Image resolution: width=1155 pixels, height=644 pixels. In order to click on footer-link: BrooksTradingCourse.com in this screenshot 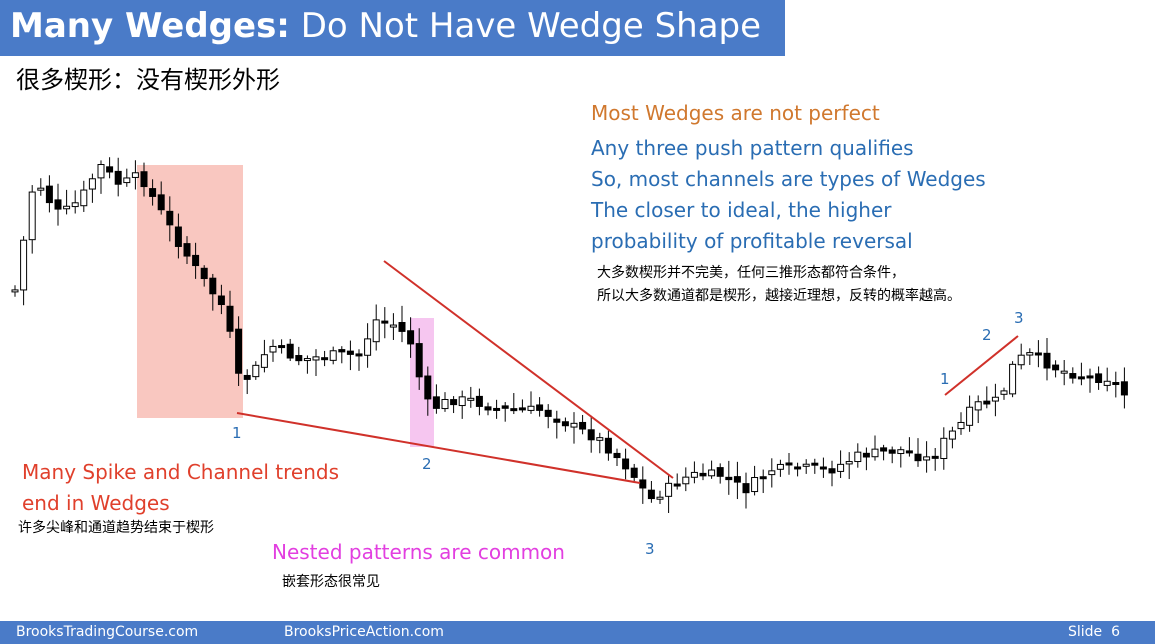, I will do `click(107, 632)`.